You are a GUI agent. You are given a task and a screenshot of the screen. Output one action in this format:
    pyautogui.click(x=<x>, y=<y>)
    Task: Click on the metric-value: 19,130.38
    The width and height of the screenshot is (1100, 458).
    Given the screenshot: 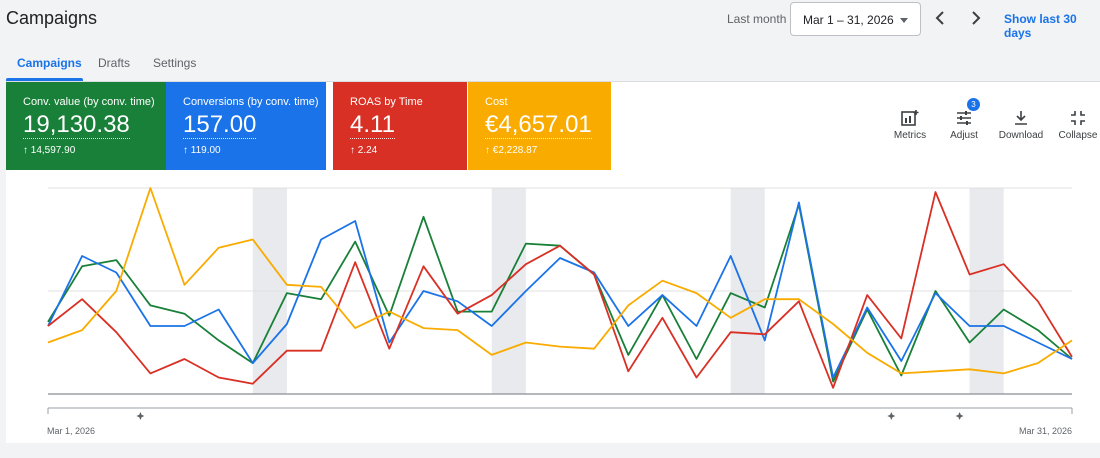 What is the action you would take?
    pyautogui.click(x=76, y=125)
    